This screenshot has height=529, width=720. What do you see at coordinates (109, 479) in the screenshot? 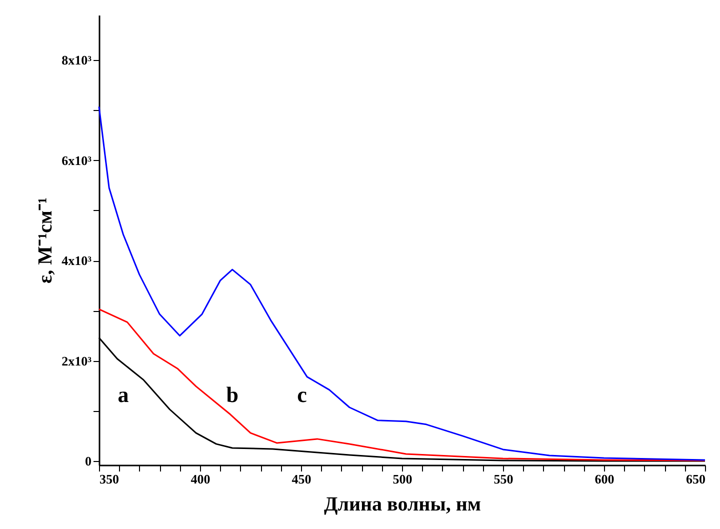
I see `x-tick-label: 350` at bounding box center [109, 479].